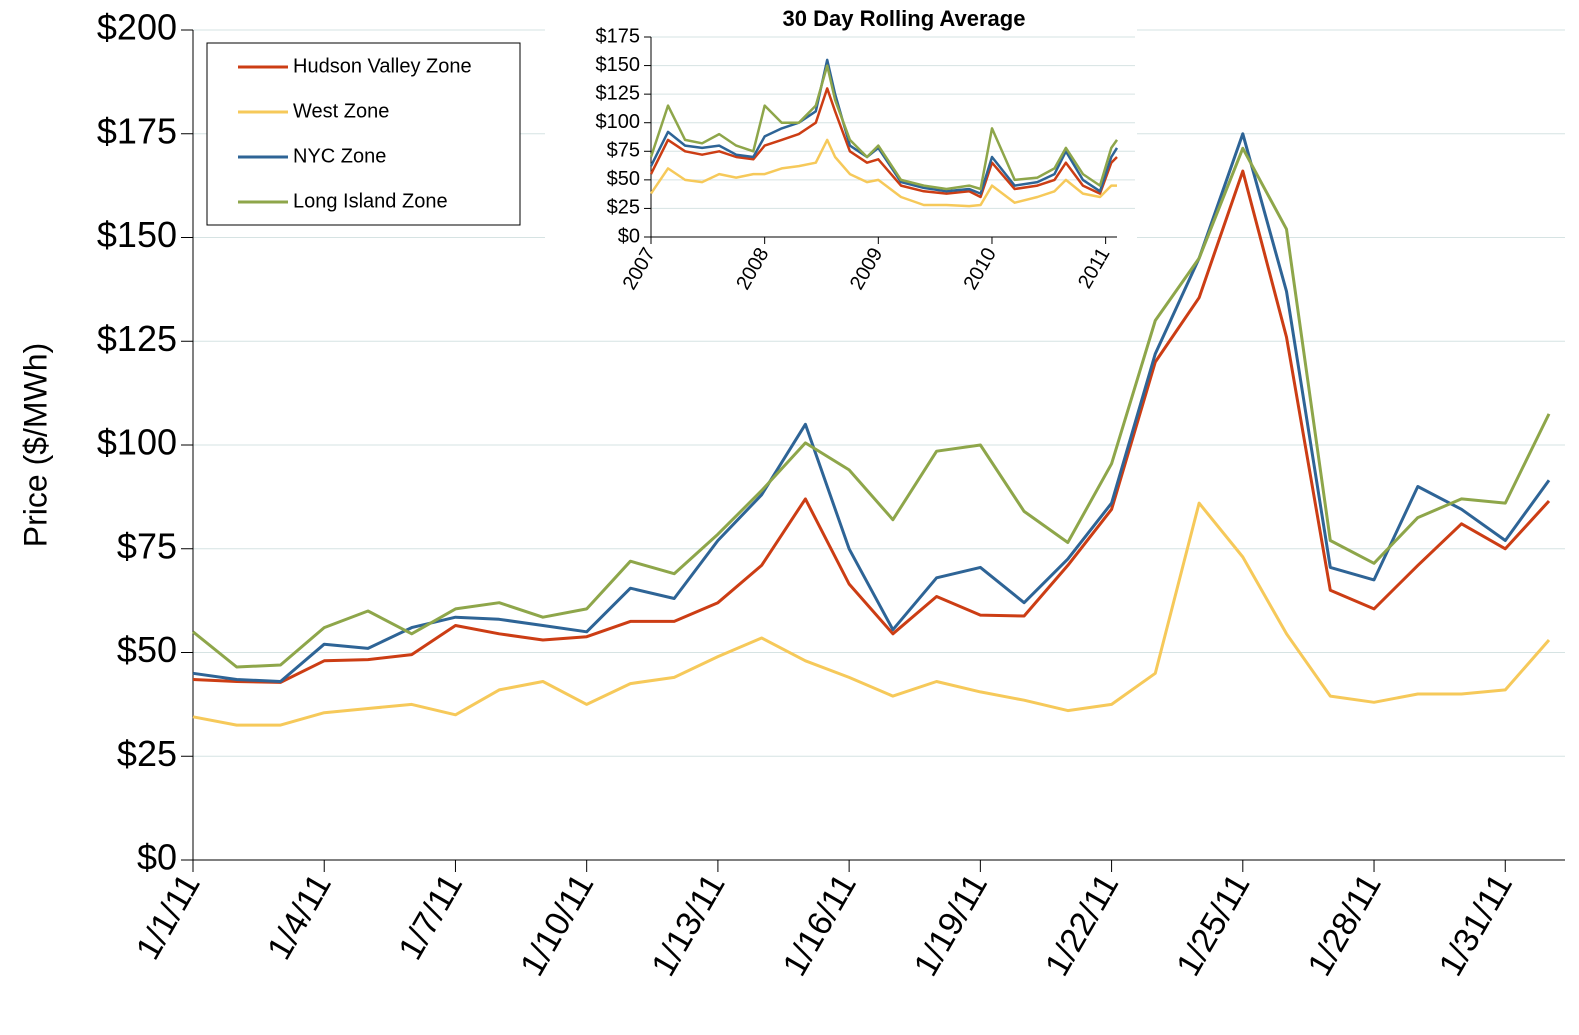 This screenshot has width=1579, height=1035. Describe the element at coordinates (557, 924) in the screenshot. I see `x-tick-label: 1/10/11` at that location.